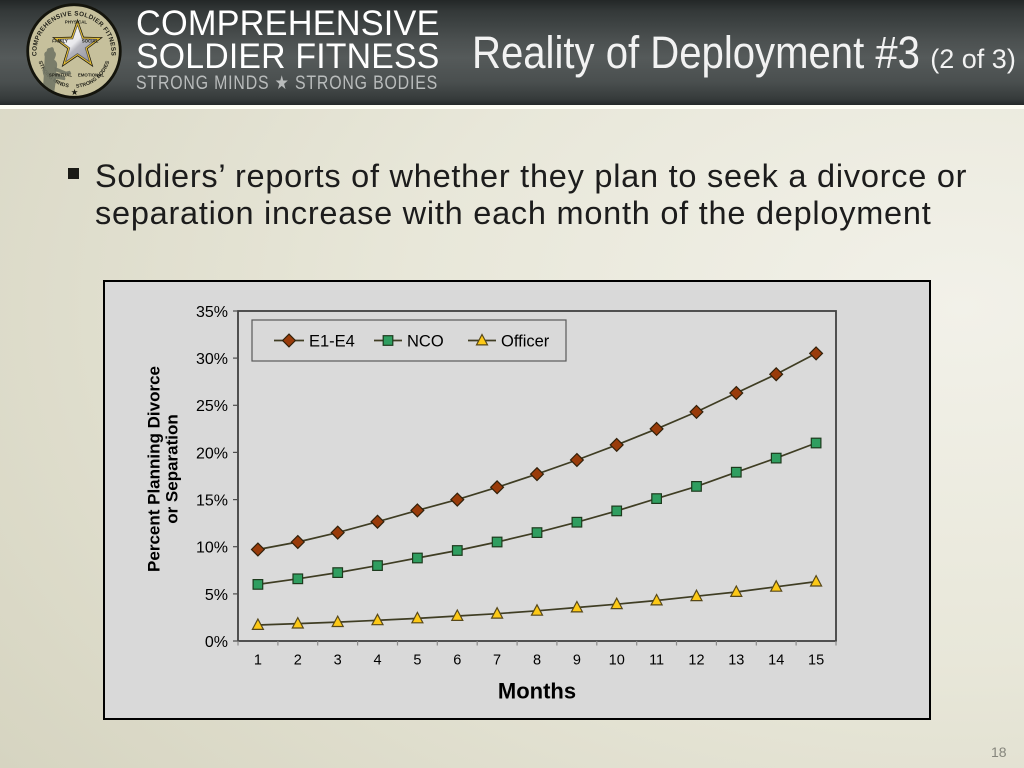 This screenshot has width=1024, height=768. I want to click on svg-text: 11, so click(656, 661).